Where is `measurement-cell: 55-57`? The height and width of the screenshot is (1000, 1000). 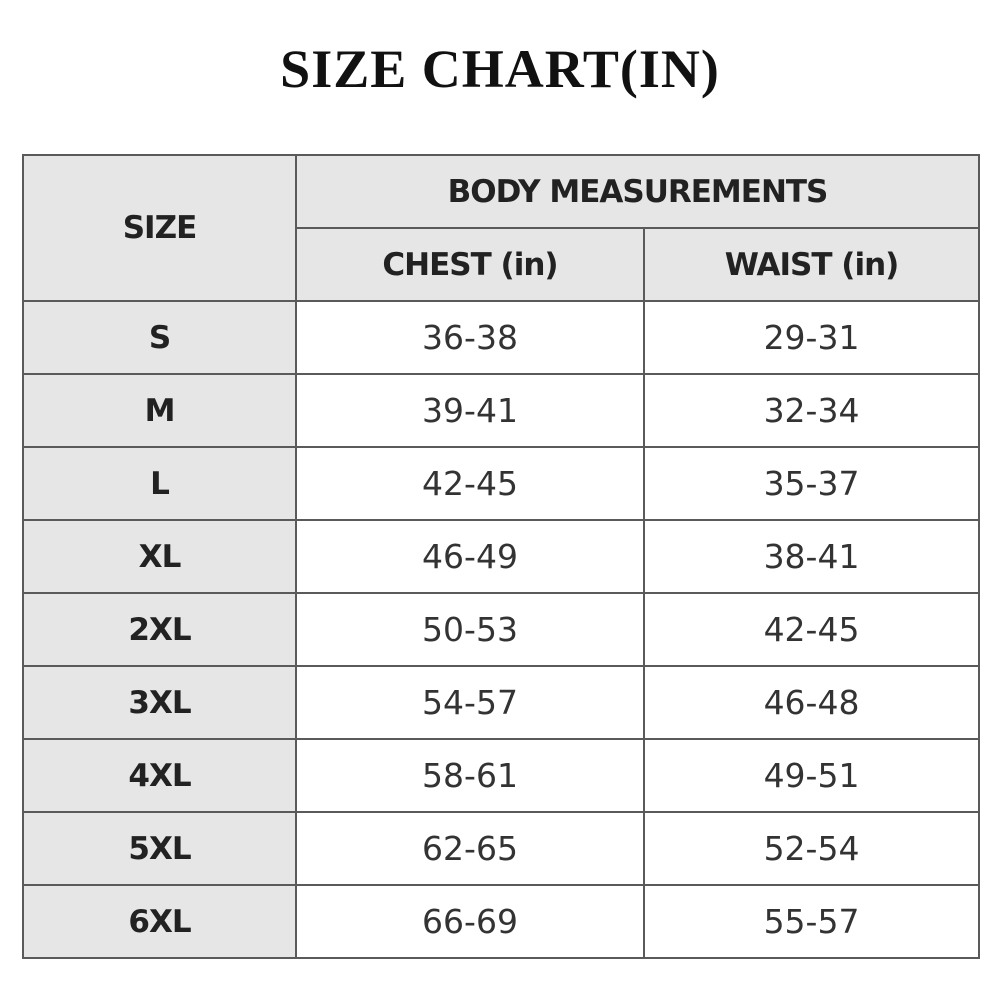
measurement-cell: 55-57 is located at coordinates (811, 921).